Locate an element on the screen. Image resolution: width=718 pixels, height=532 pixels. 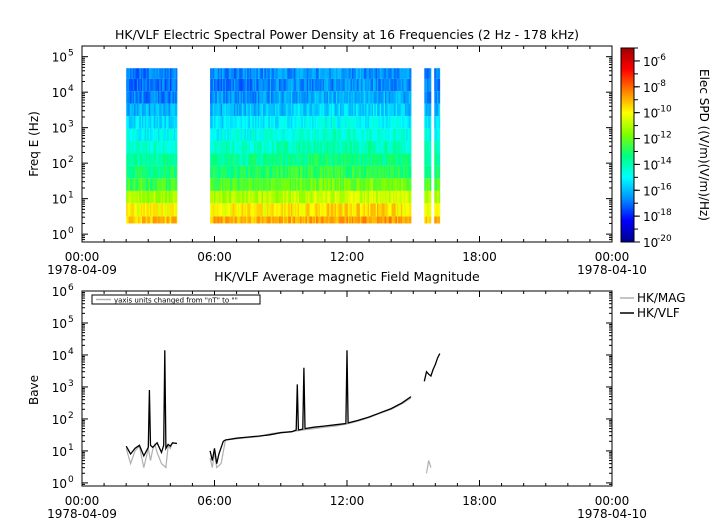
magfield-title: HK/VLF Average magnetic Field Magnitude is located at coordinates (347, 276).